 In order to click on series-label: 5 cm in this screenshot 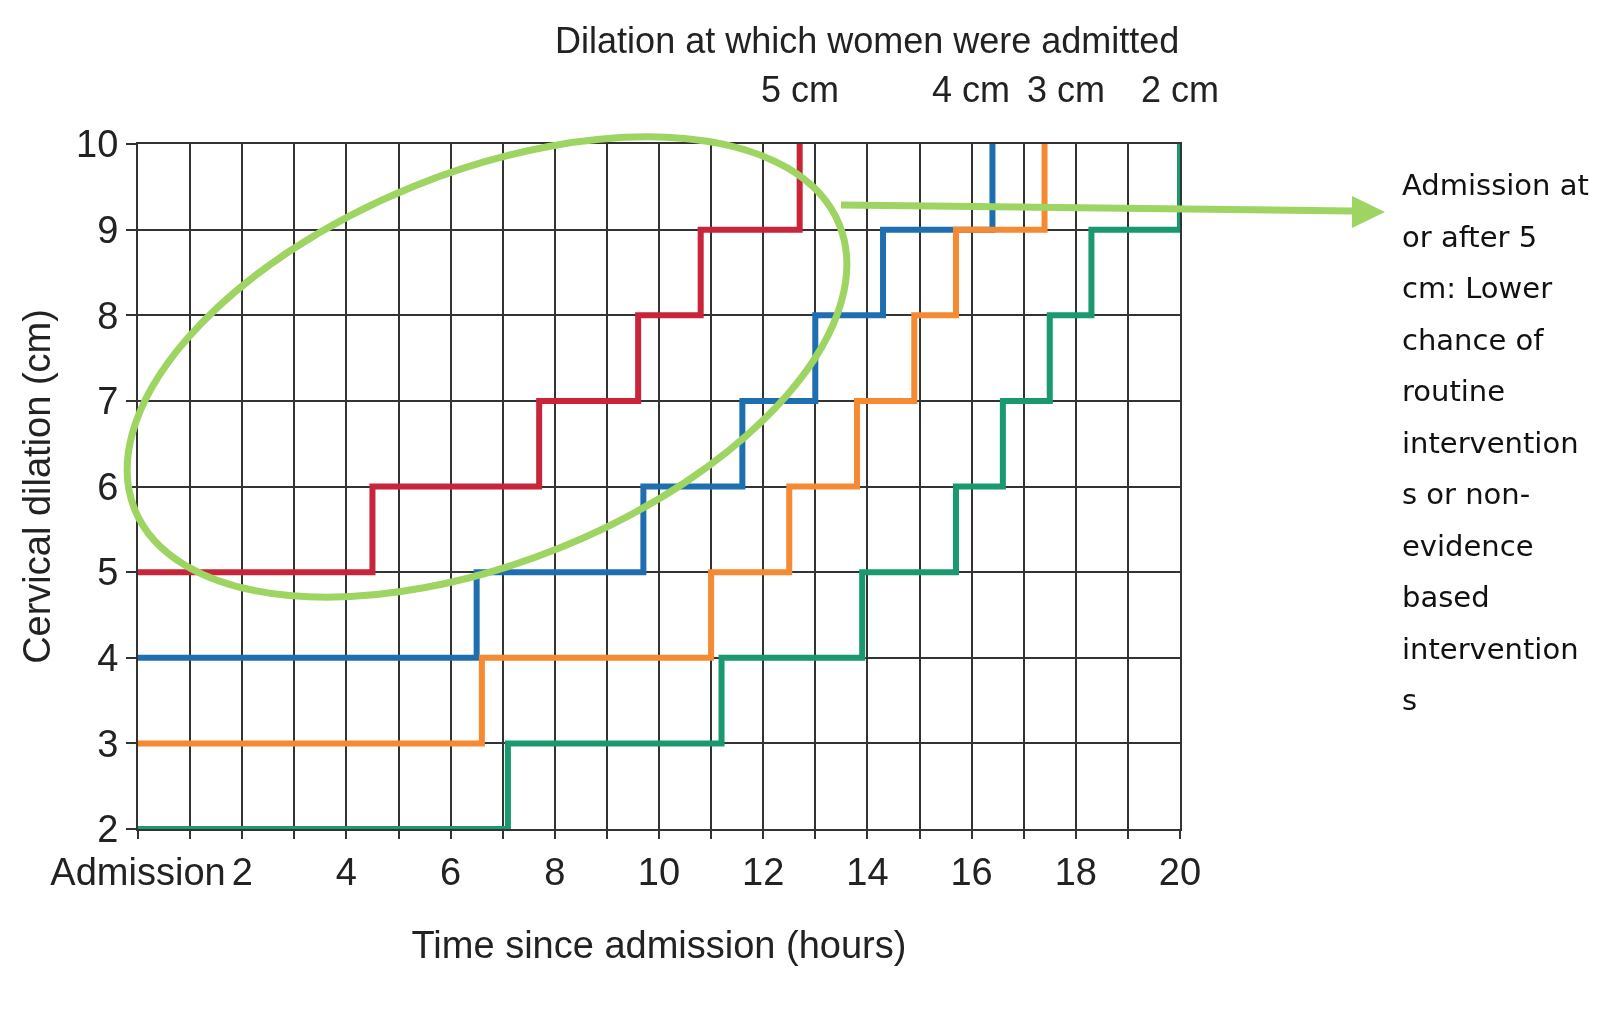, I will do `click(800, 89)`.